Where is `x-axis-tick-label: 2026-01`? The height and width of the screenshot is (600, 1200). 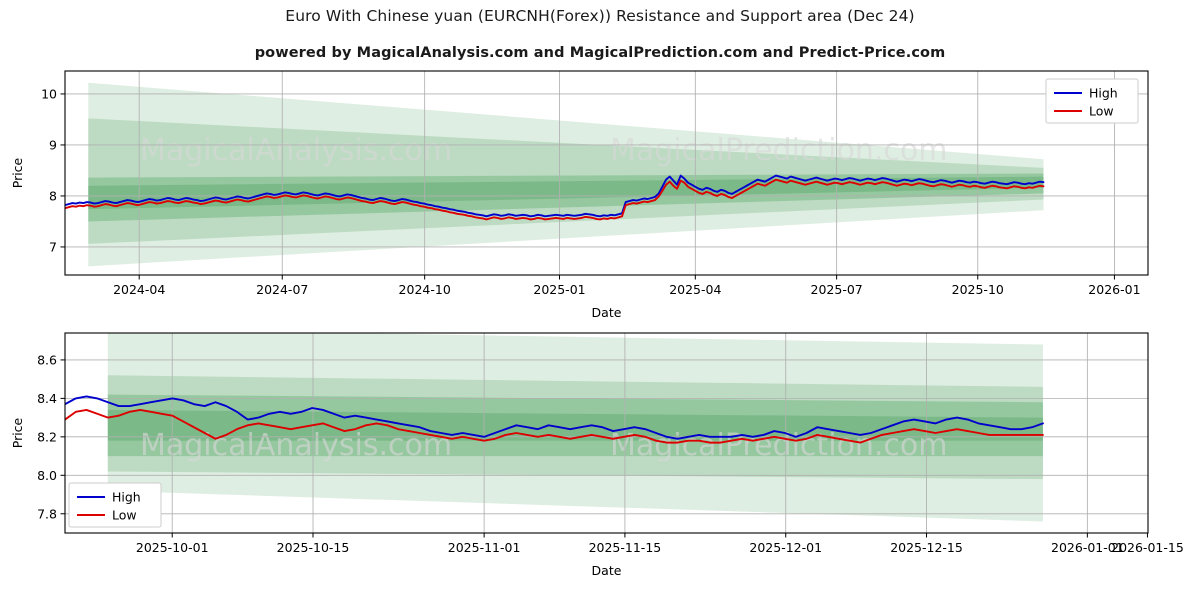
x-axis-tick-label: 2026-01 is located at coordinates (1114, 289).